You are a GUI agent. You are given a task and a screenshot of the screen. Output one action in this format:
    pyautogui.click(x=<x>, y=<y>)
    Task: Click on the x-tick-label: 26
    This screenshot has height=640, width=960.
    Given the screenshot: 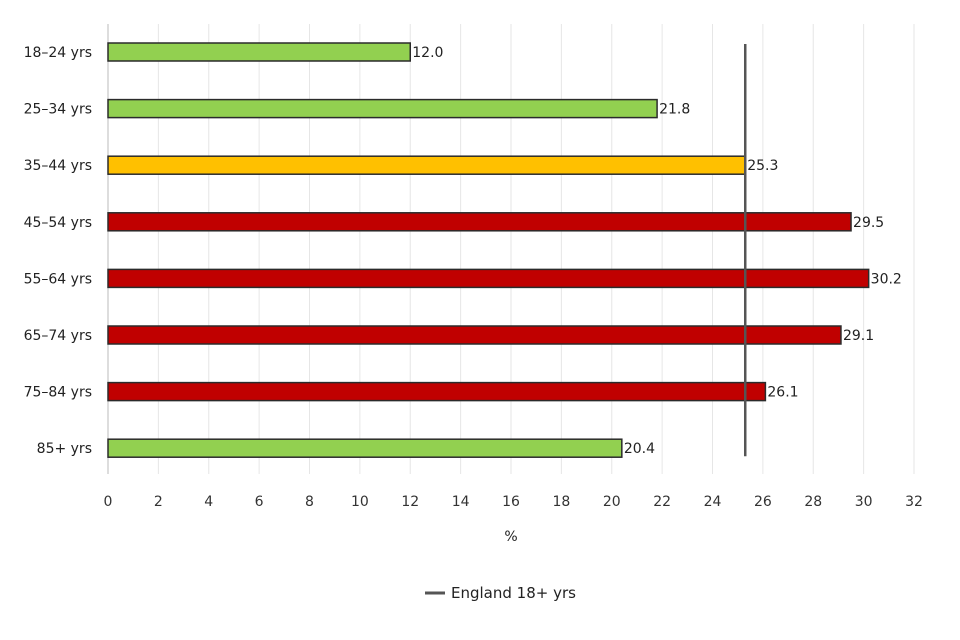 What is the action you would take?
    pyautogui.click(x=763, y=502)
    